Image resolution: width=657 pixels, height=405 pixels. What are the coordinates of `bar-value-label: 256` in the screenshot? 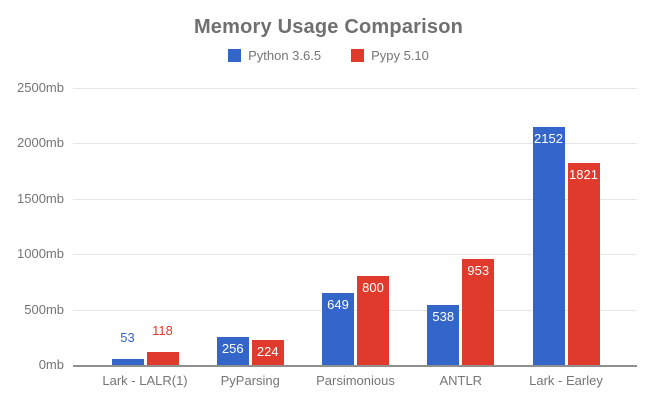 It's located at (232, 348).